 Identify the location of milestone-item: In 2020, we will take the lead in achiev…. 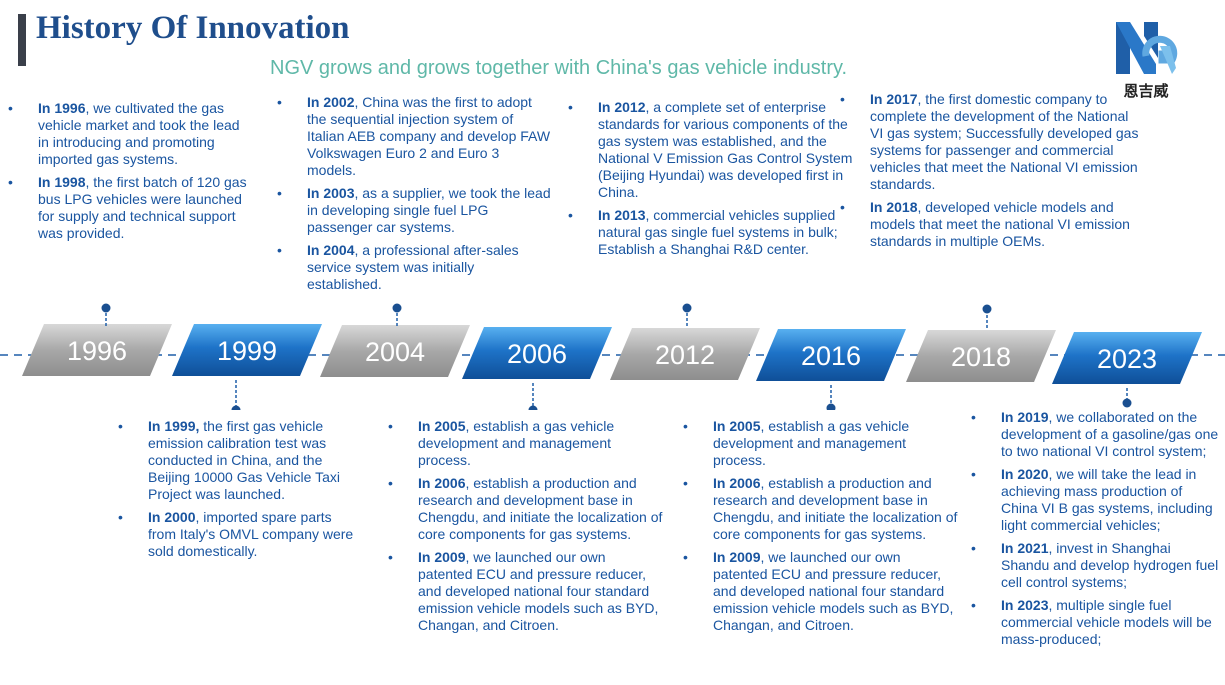
(1096, 500).